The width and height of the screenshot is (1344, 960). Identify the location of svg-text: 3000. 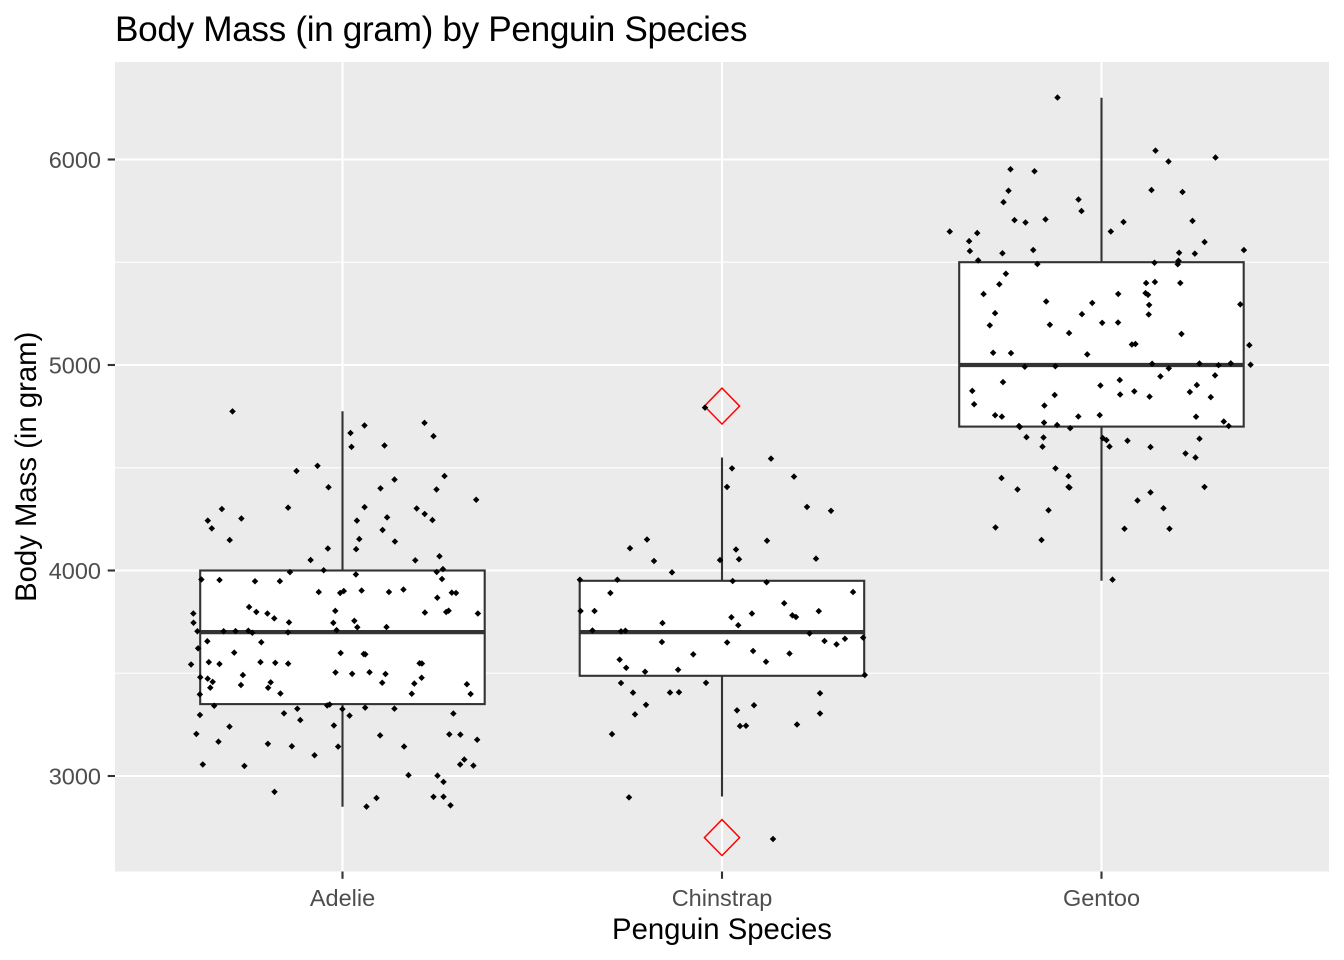
(75, 776).